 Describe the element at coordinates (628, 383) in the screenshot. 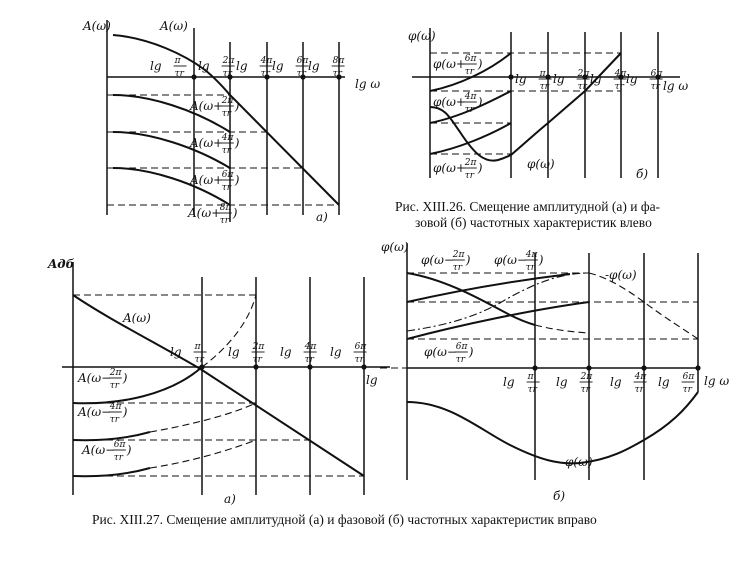

I see `tick-label: lg 4π τr` at that location.